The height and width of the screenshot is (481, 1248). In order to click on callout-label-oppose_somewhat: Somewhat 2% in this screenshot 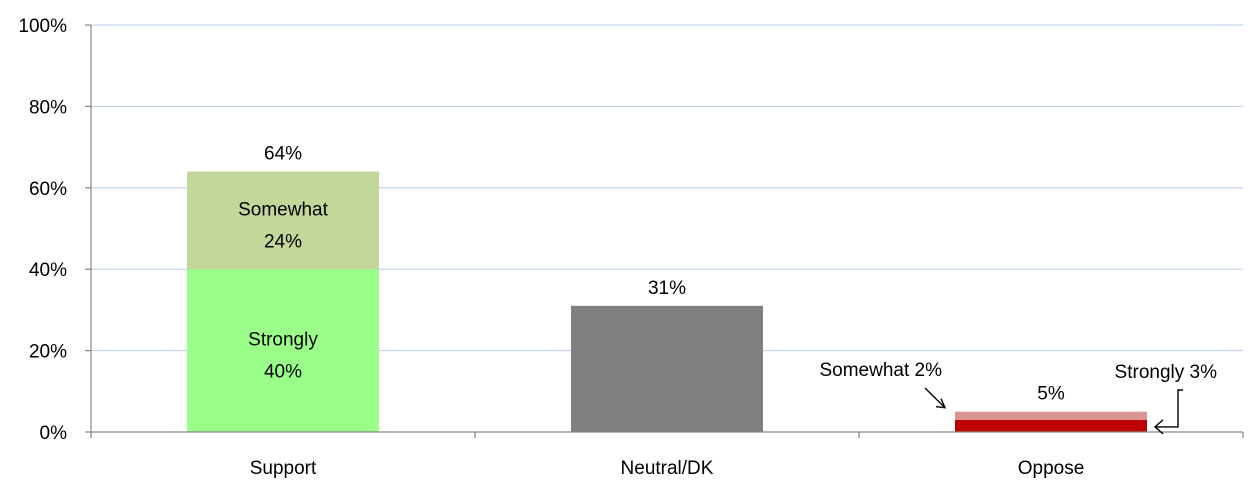, I will do `click(880, 370)`.